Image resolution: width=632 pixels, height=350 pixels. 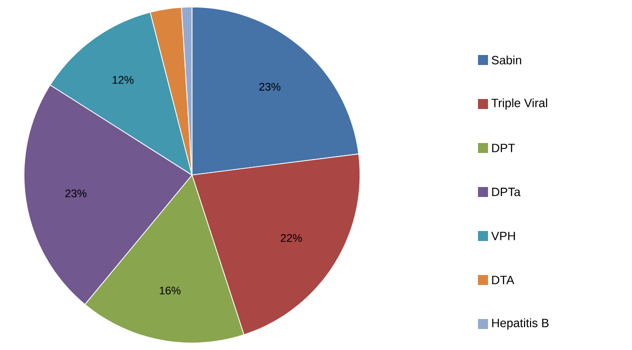 What do you see at coordinates (506, 192) in the screenshot?
I see `legend-label: DPTa` at bounding box center [506, 192].